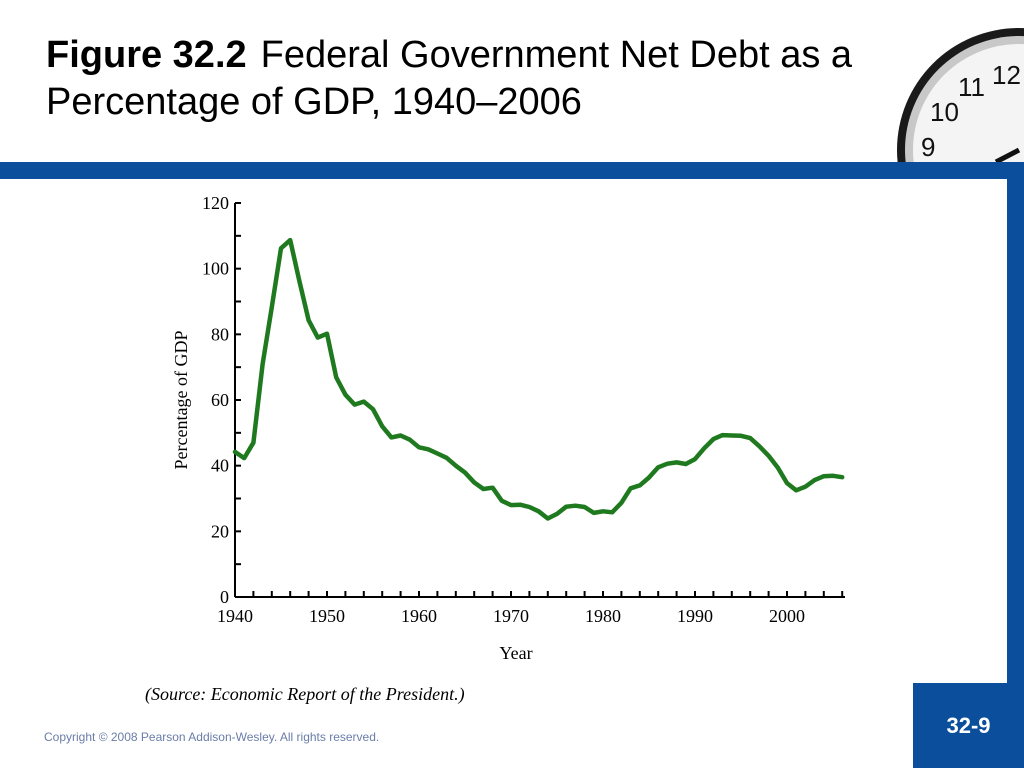 The image size is (1024, 768). I want to click on figure-number: Figure 32.2, so click(146, 55).